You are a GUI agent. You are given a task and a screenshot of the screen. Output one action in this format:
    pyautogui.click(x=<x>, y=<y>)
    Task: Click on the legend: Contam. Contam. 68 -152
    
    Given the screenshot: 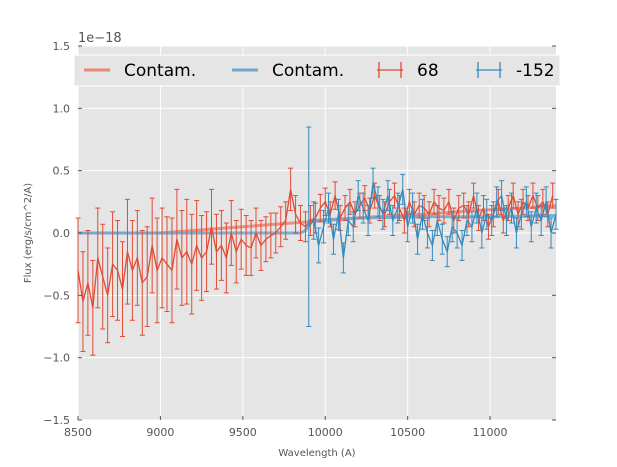 What is the action you would take?
    pyautogui.click(x=317, y=70)
    